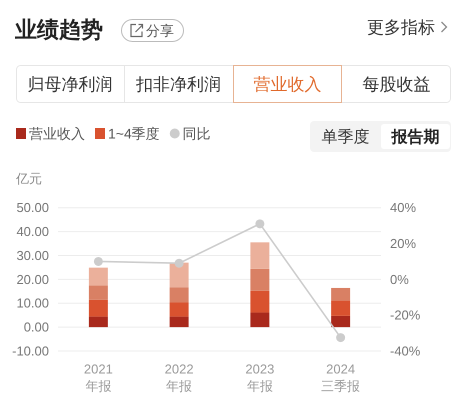  What do you see at coordinates (32, 279) in the screenshot?
I see `y-tick-label: 20.00` at bounding box center [32, 279].